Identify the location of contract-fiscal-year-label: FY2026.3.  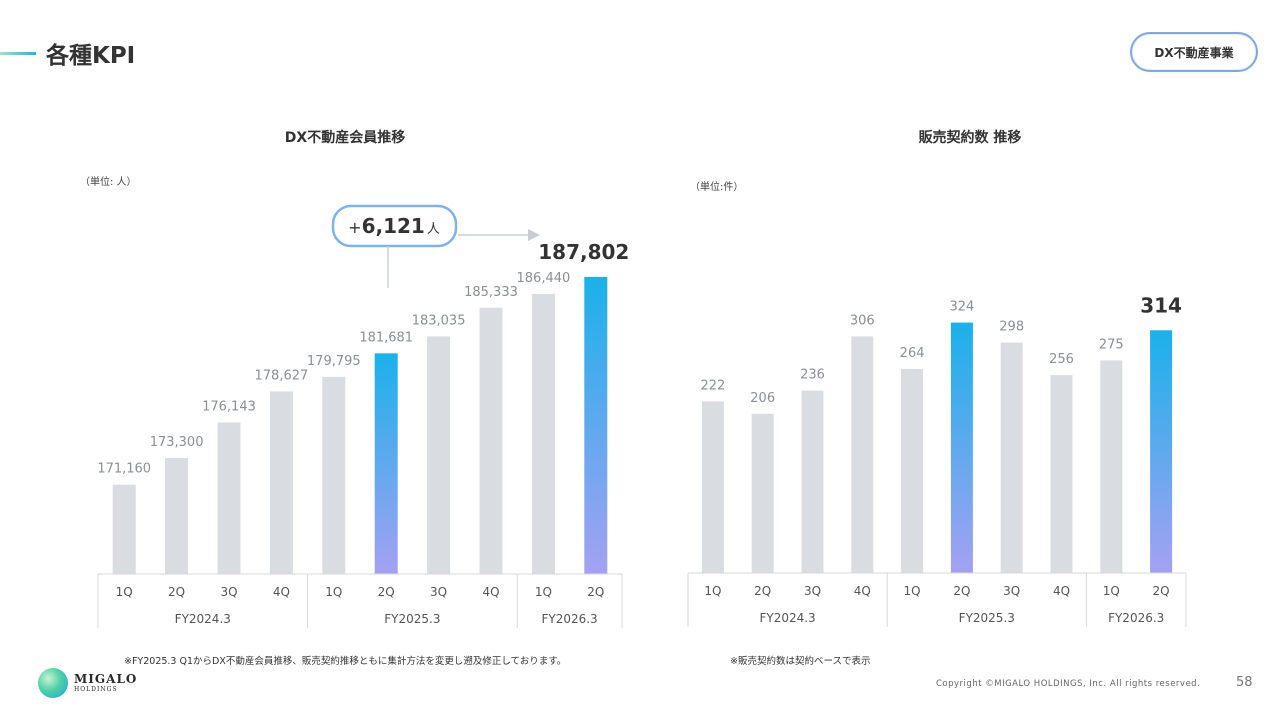
(1136, 618).